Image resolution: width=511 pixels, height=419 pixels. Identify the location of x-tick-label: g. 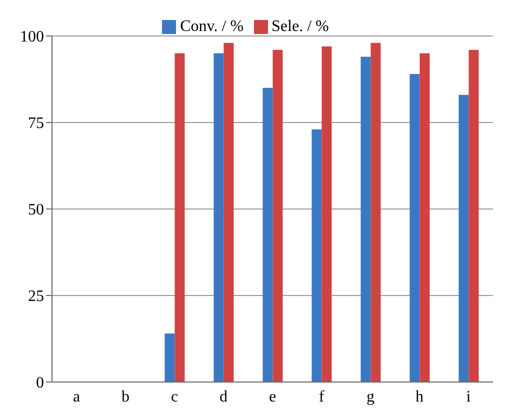
(370, 397).